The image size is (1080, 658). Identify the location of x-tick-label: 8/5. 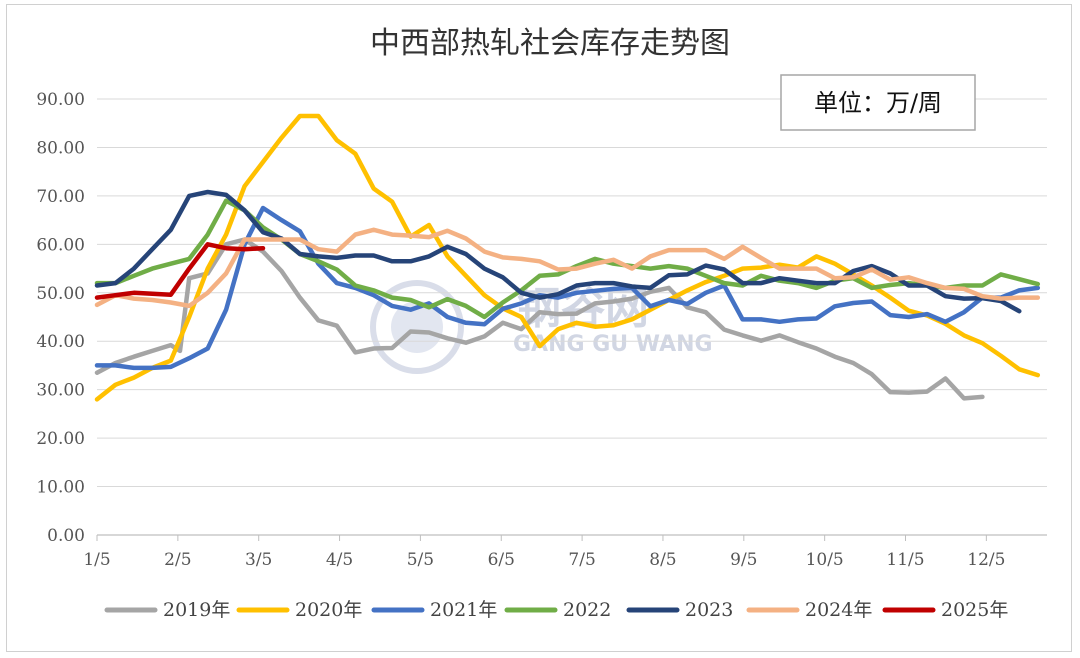
(662, 560).